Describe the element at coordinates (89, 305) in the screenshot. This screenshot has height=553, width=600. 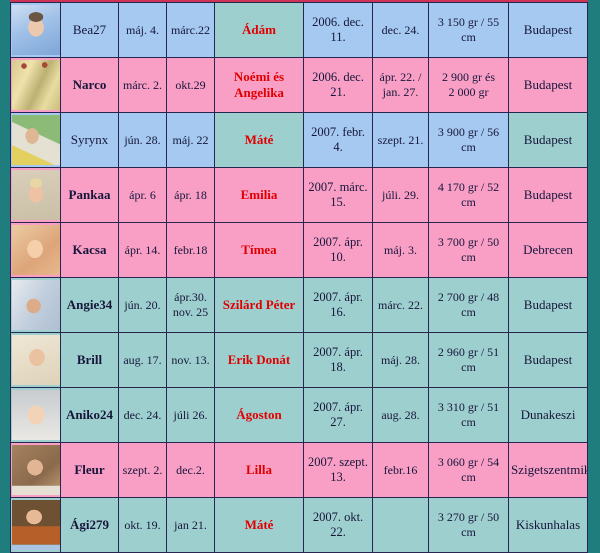
I see `username-cell: Angie34` at that location.